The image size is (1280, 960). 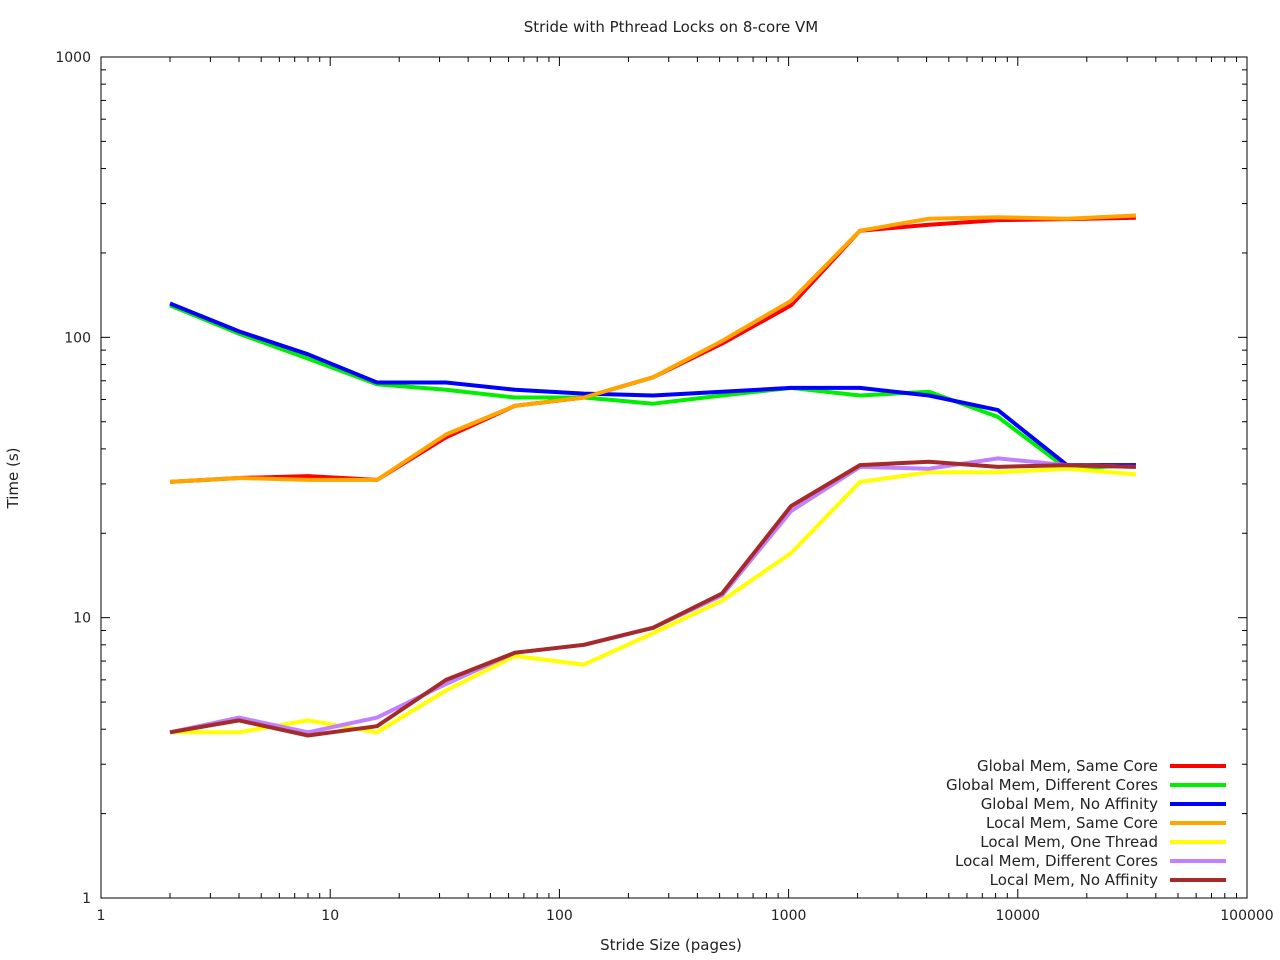 What do you see at coordinates (101, 916) in the screenshot?
I see `x-tick-label: 1` at bounding box center [101, 916].